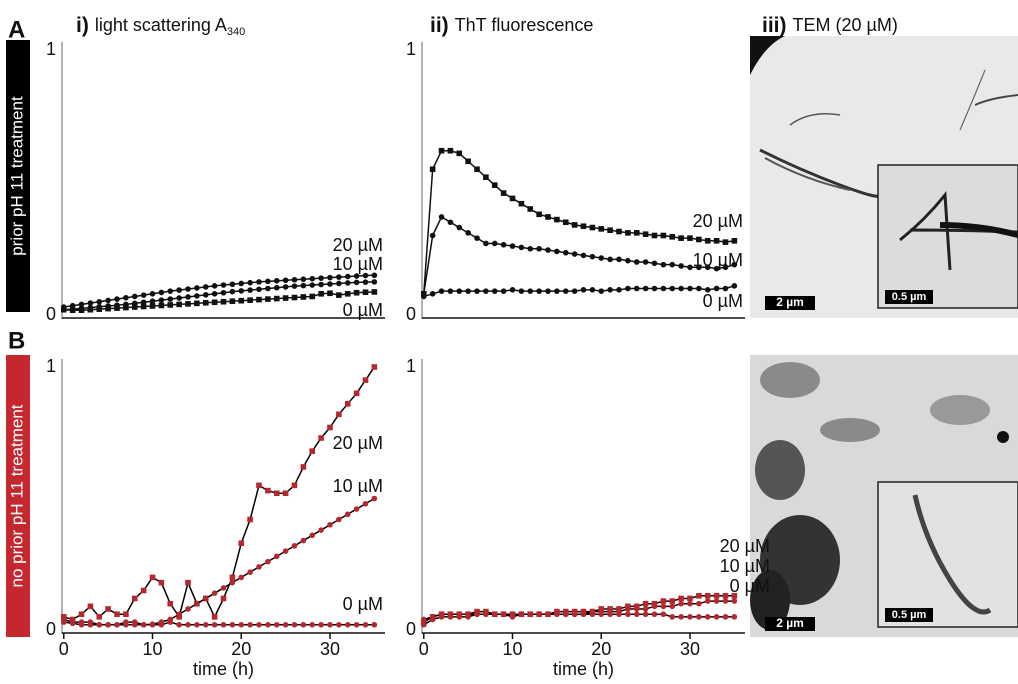  I want to click on scale-bar-label: 0.5 µm, so click(909, 297).